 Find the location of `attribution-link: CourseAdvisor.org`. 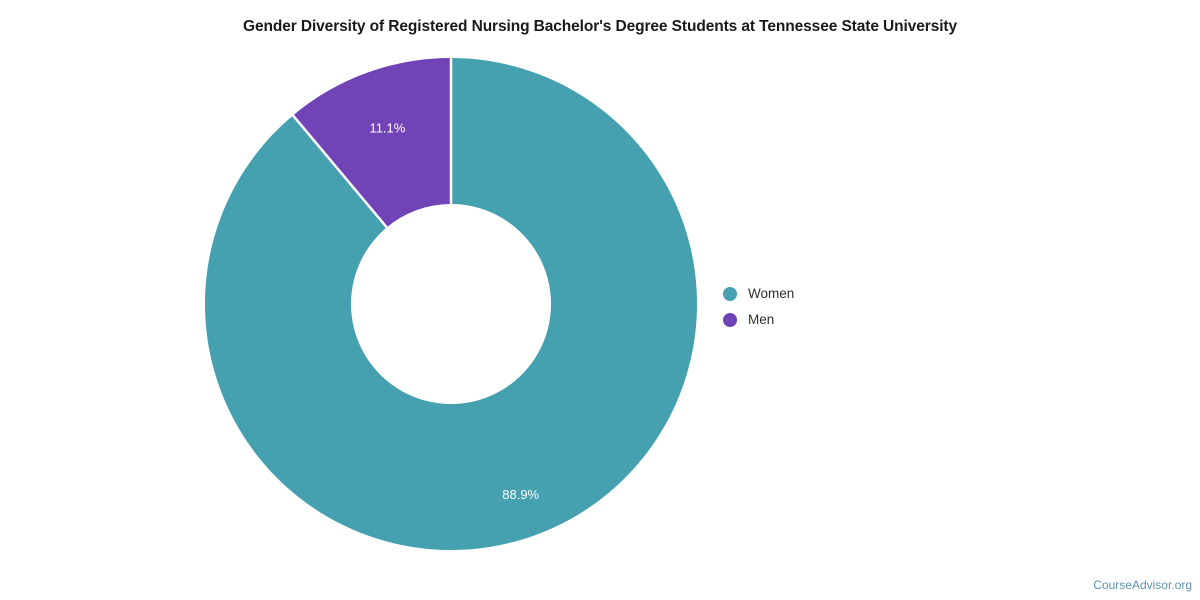

attribution-link: CourseAdvisor.org is located at coordinates (1142, 585).